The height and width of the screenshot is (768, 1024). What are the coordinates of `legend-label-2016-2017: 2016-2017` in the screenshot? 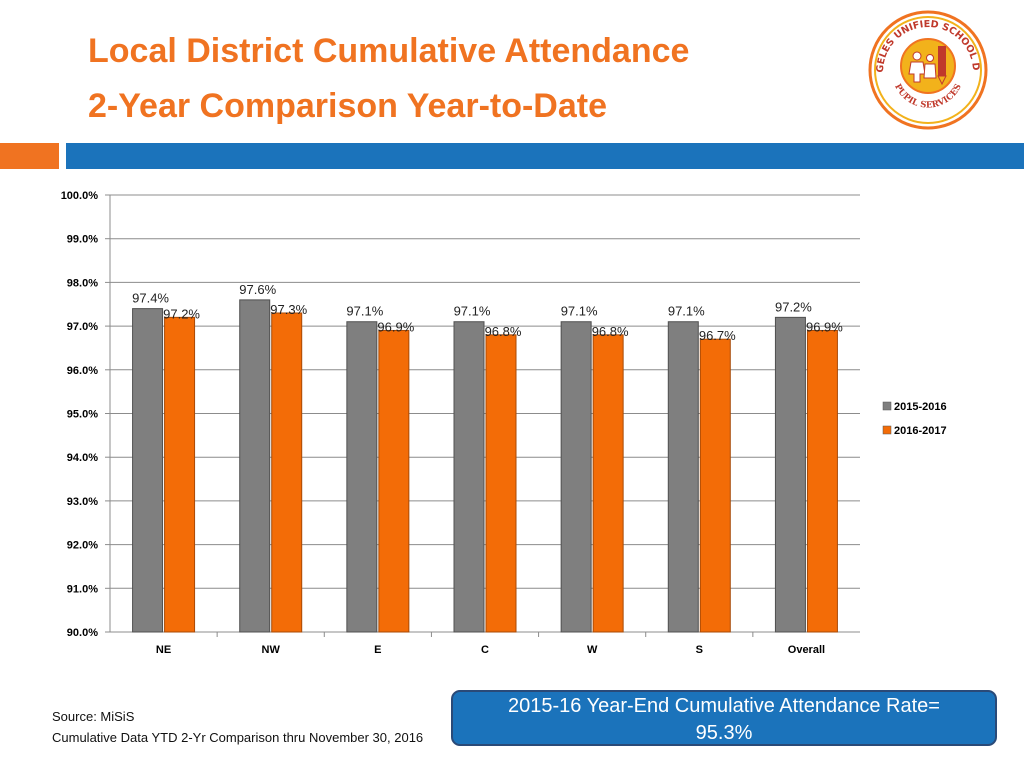 It's located at (920, 431).